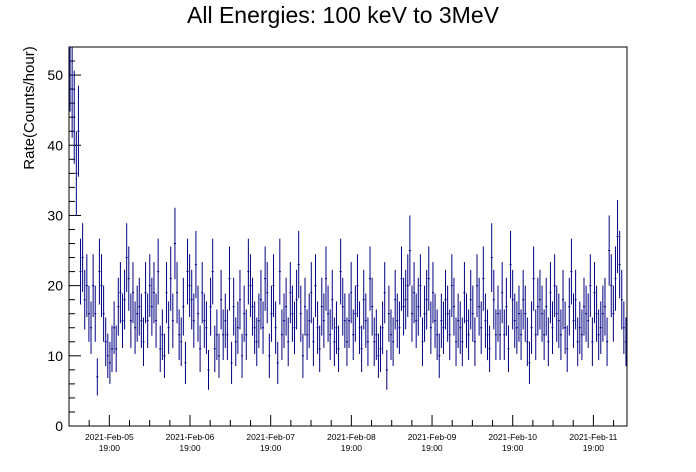  I want to click on x-tick-date: 2021-Feb-06, so click(190, 437).